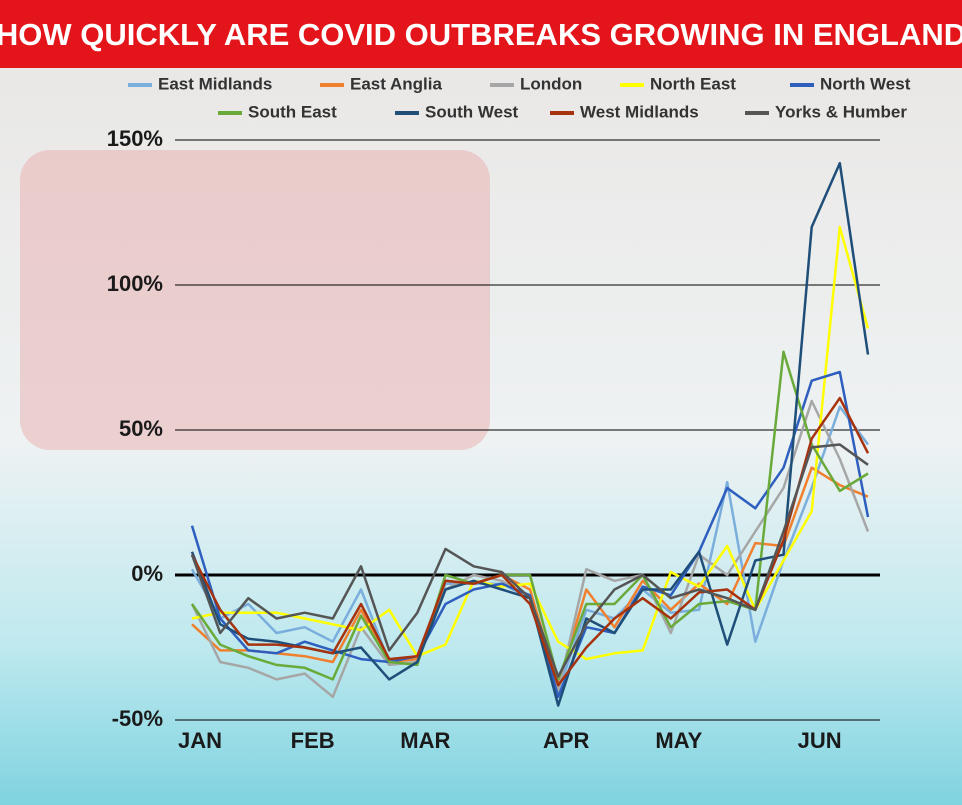 The width and height of the screenshot is (962, 805). I want to click on legend-label: East Anglia, so click(396, 83).